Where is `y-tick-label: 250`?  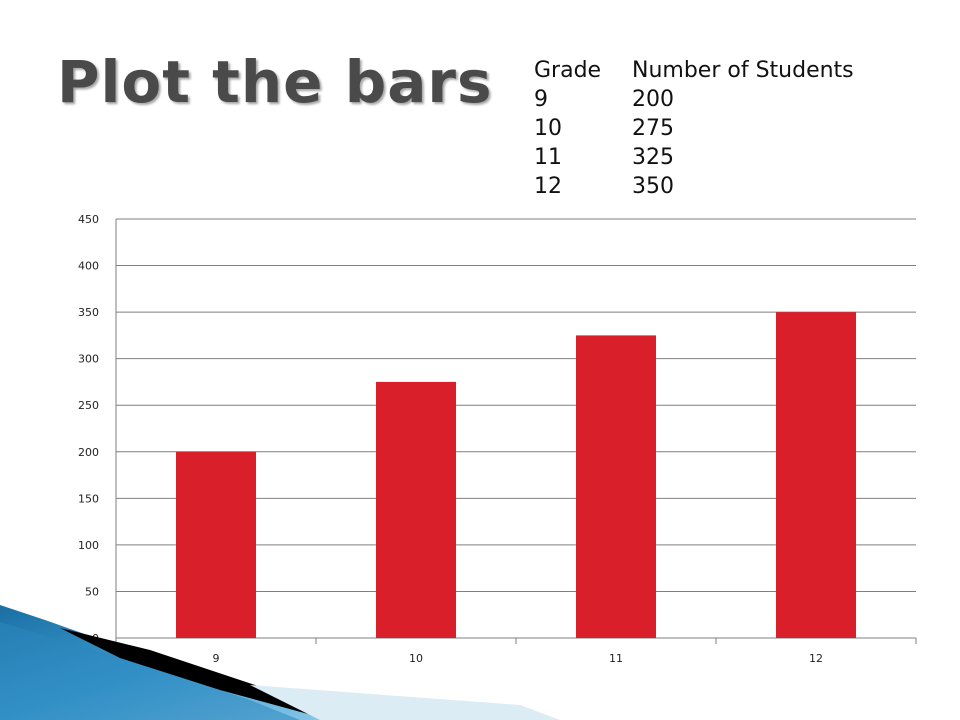
y-tick-label: 250 is located at coordinates (88, 405).